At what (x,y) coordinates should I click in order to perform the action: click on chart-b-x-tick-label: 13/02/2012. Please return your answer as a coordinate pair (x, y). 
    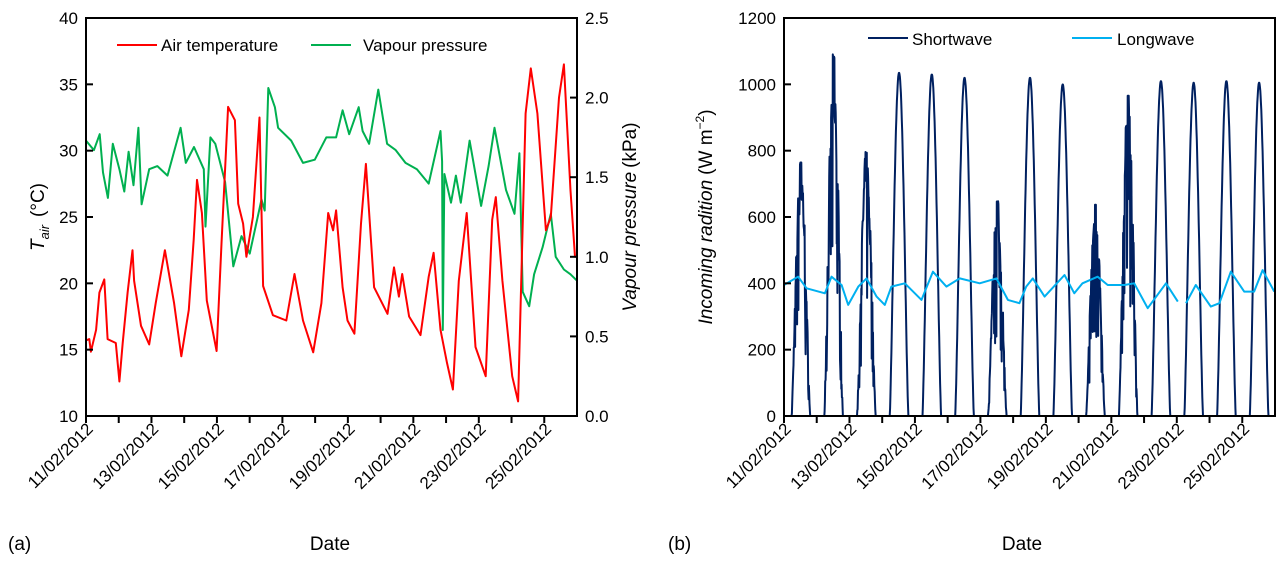
    Looking at the image, I should click on (824, 456).